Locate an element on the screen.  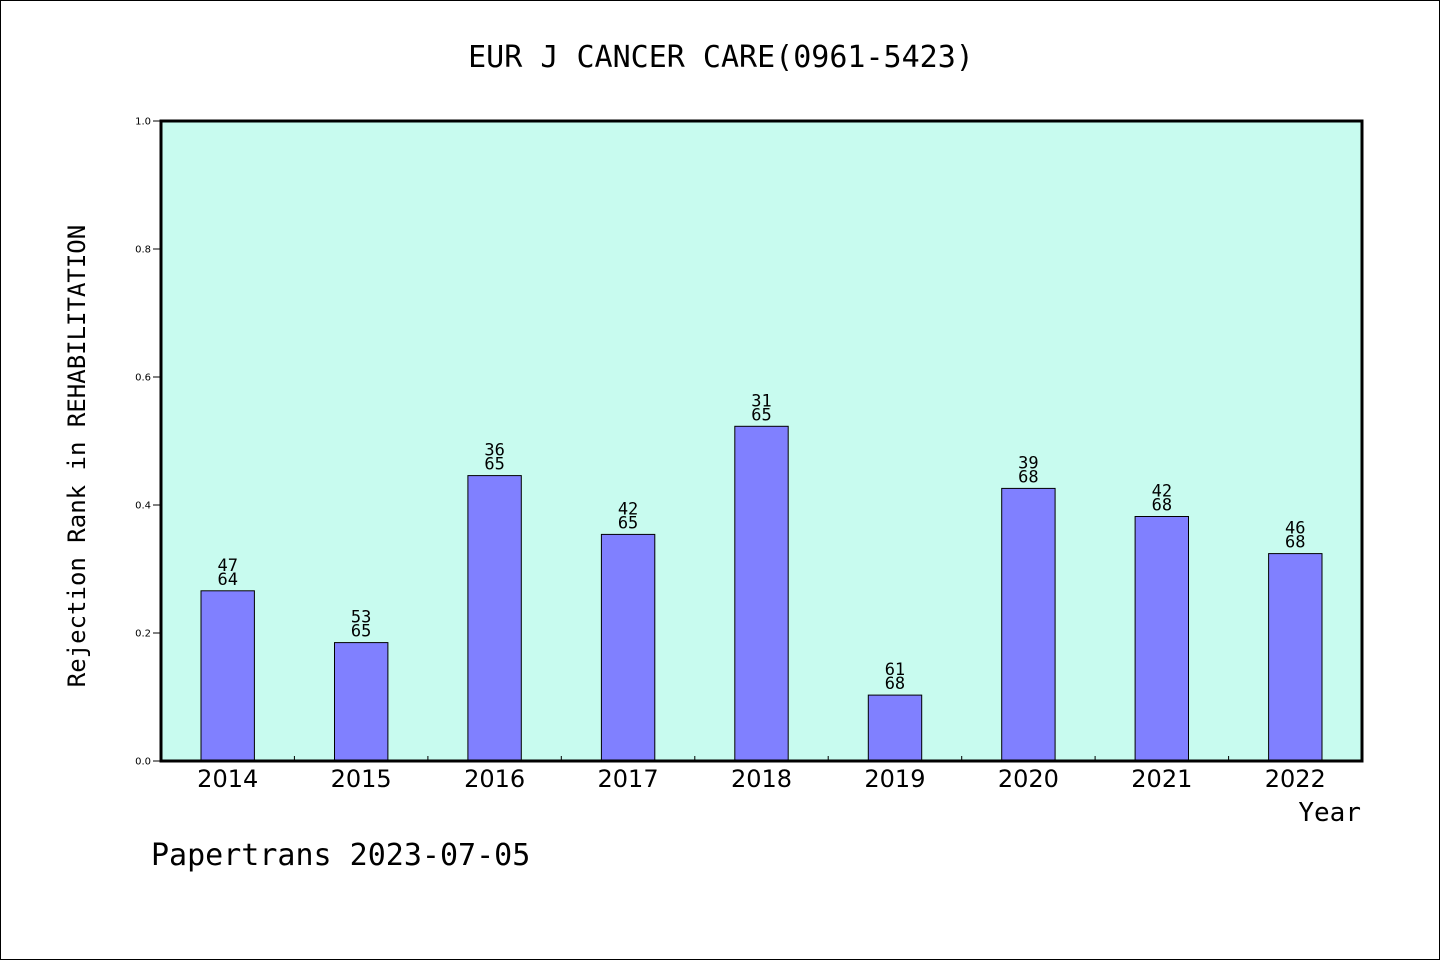
bar-2017 is located at coordinates (628, 647).